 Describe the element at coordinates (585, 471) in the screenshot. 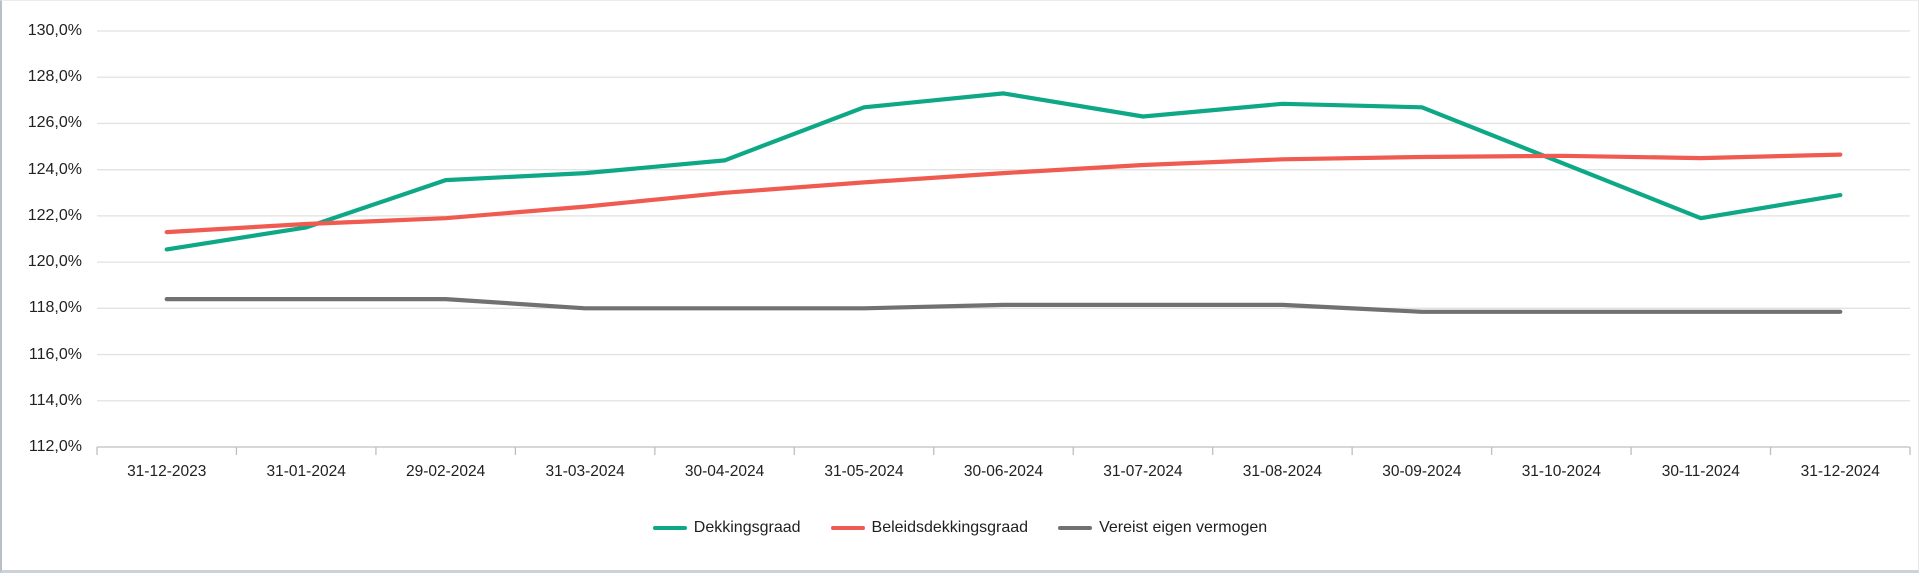

I see `x-axis-tick-label: 31-03-2024` at that location.